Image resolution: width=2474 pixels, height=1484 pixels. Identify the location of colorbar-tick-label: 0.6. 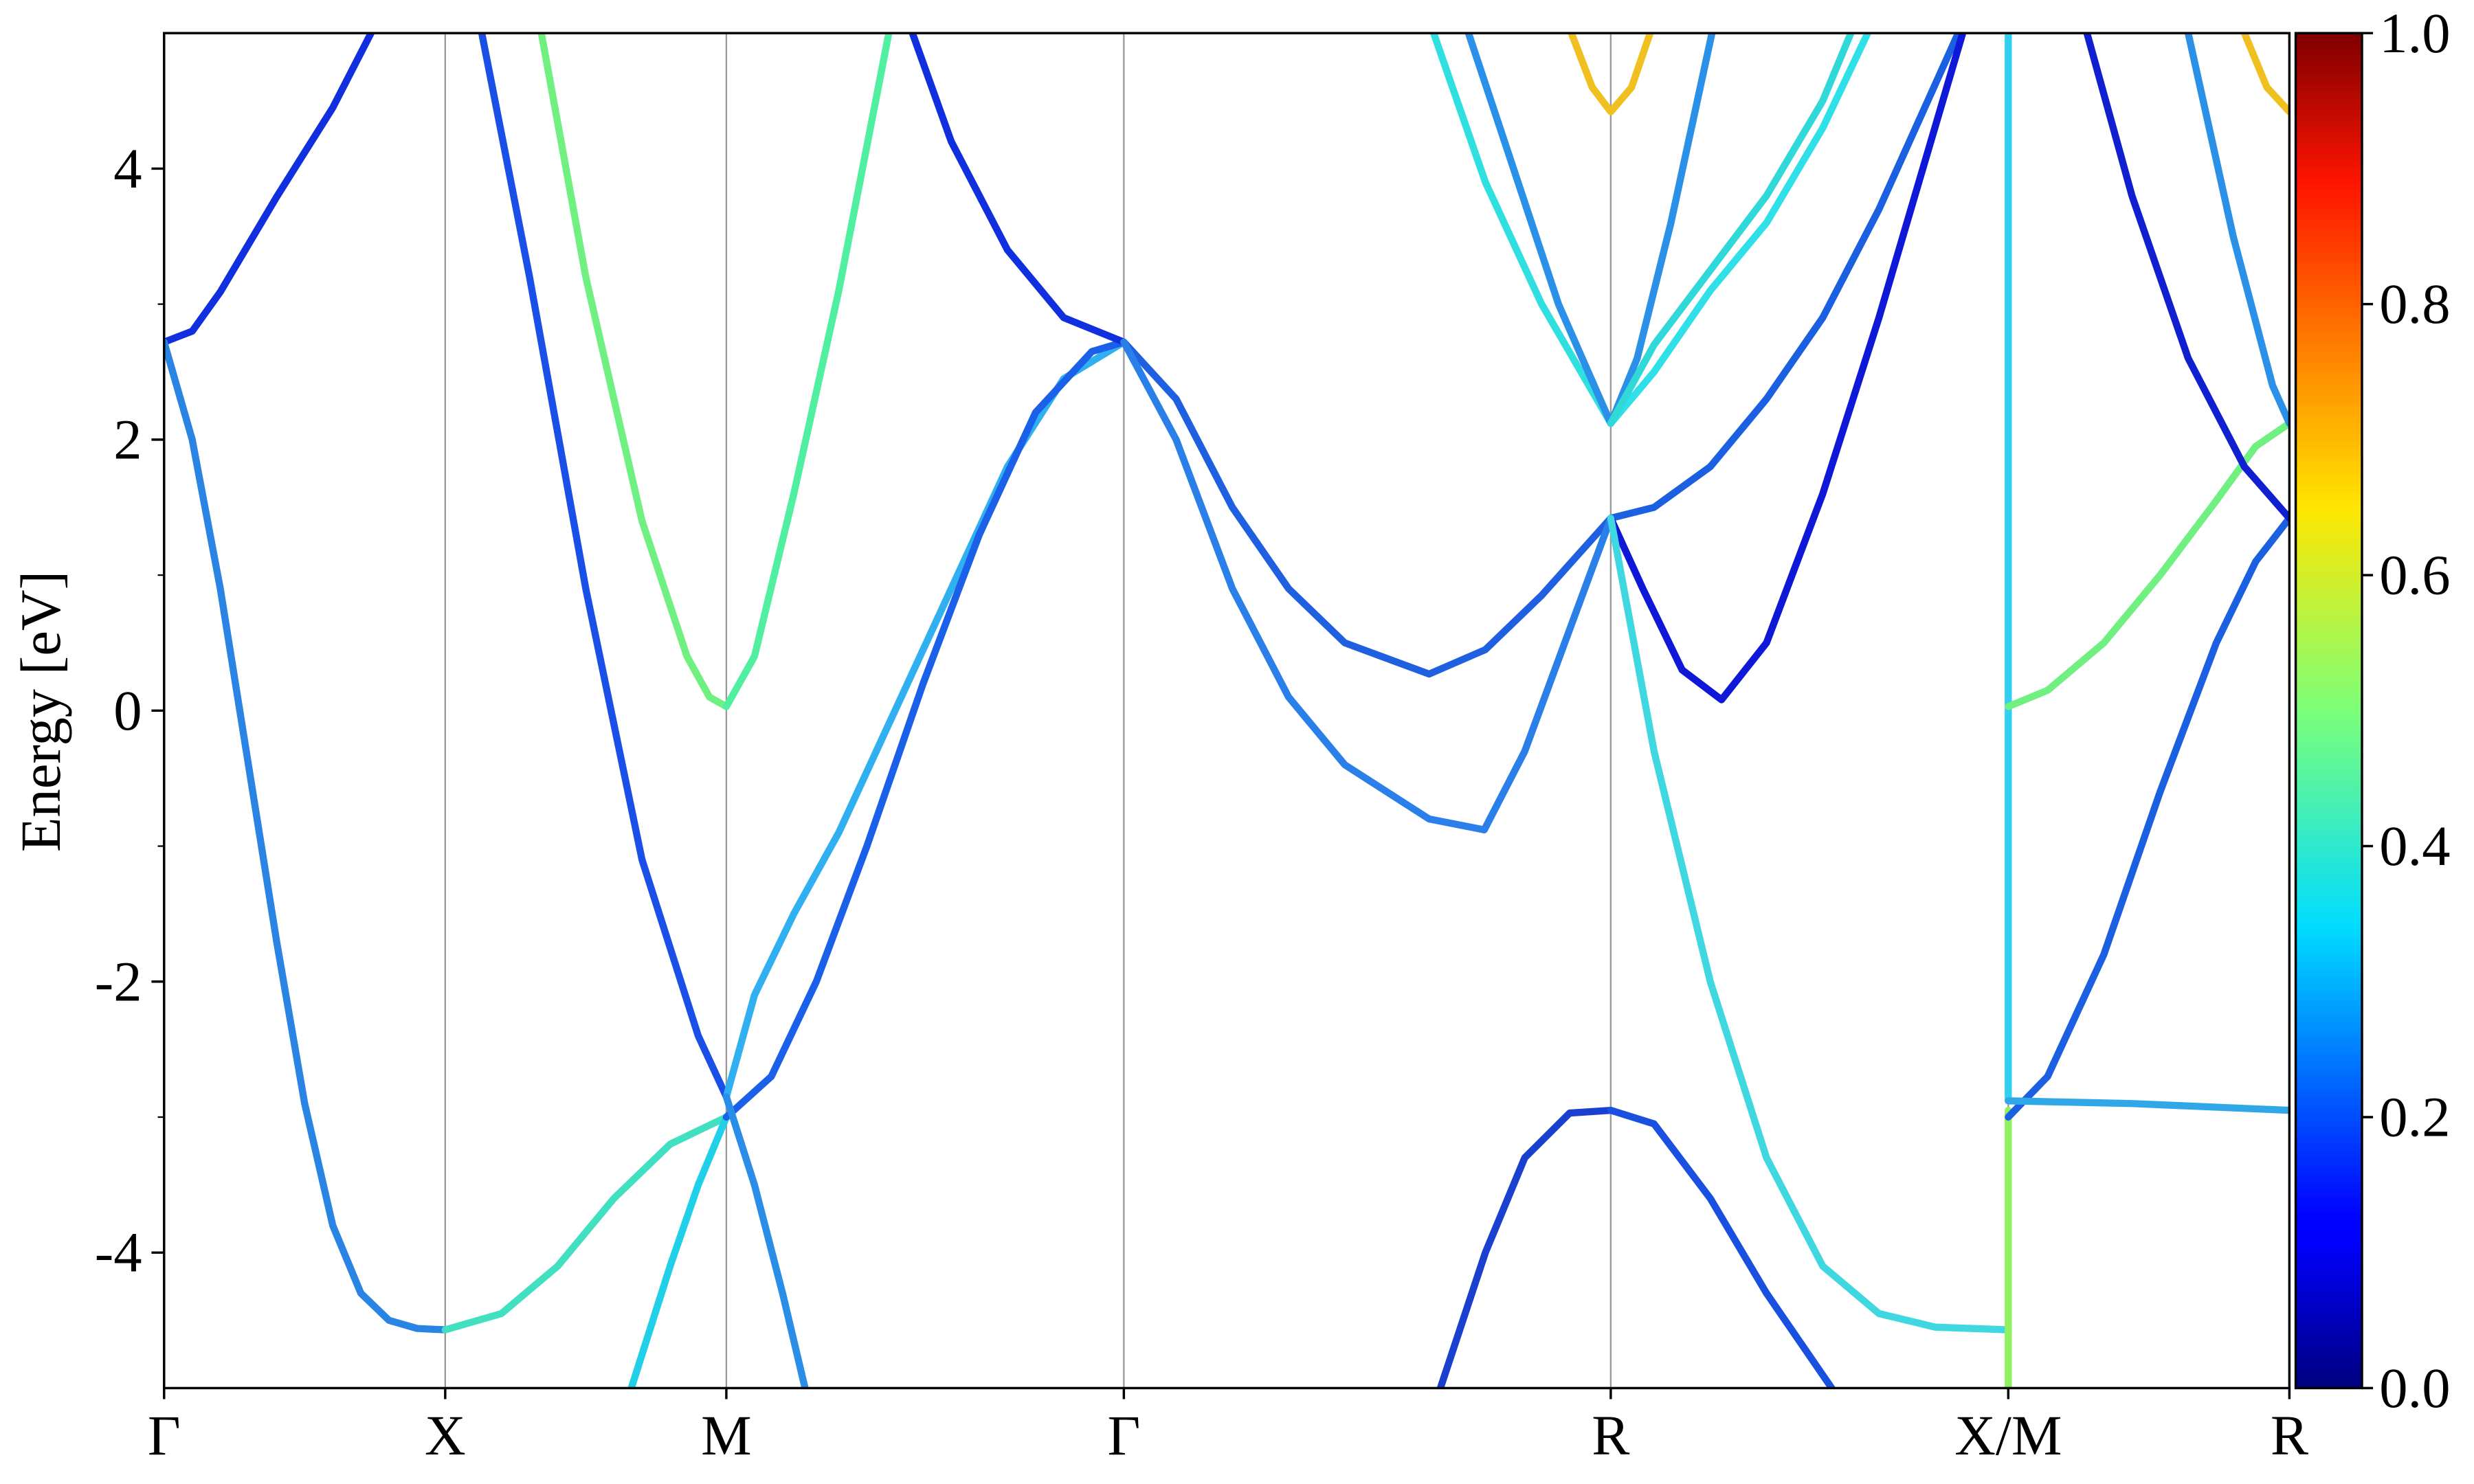
(2414, 575).